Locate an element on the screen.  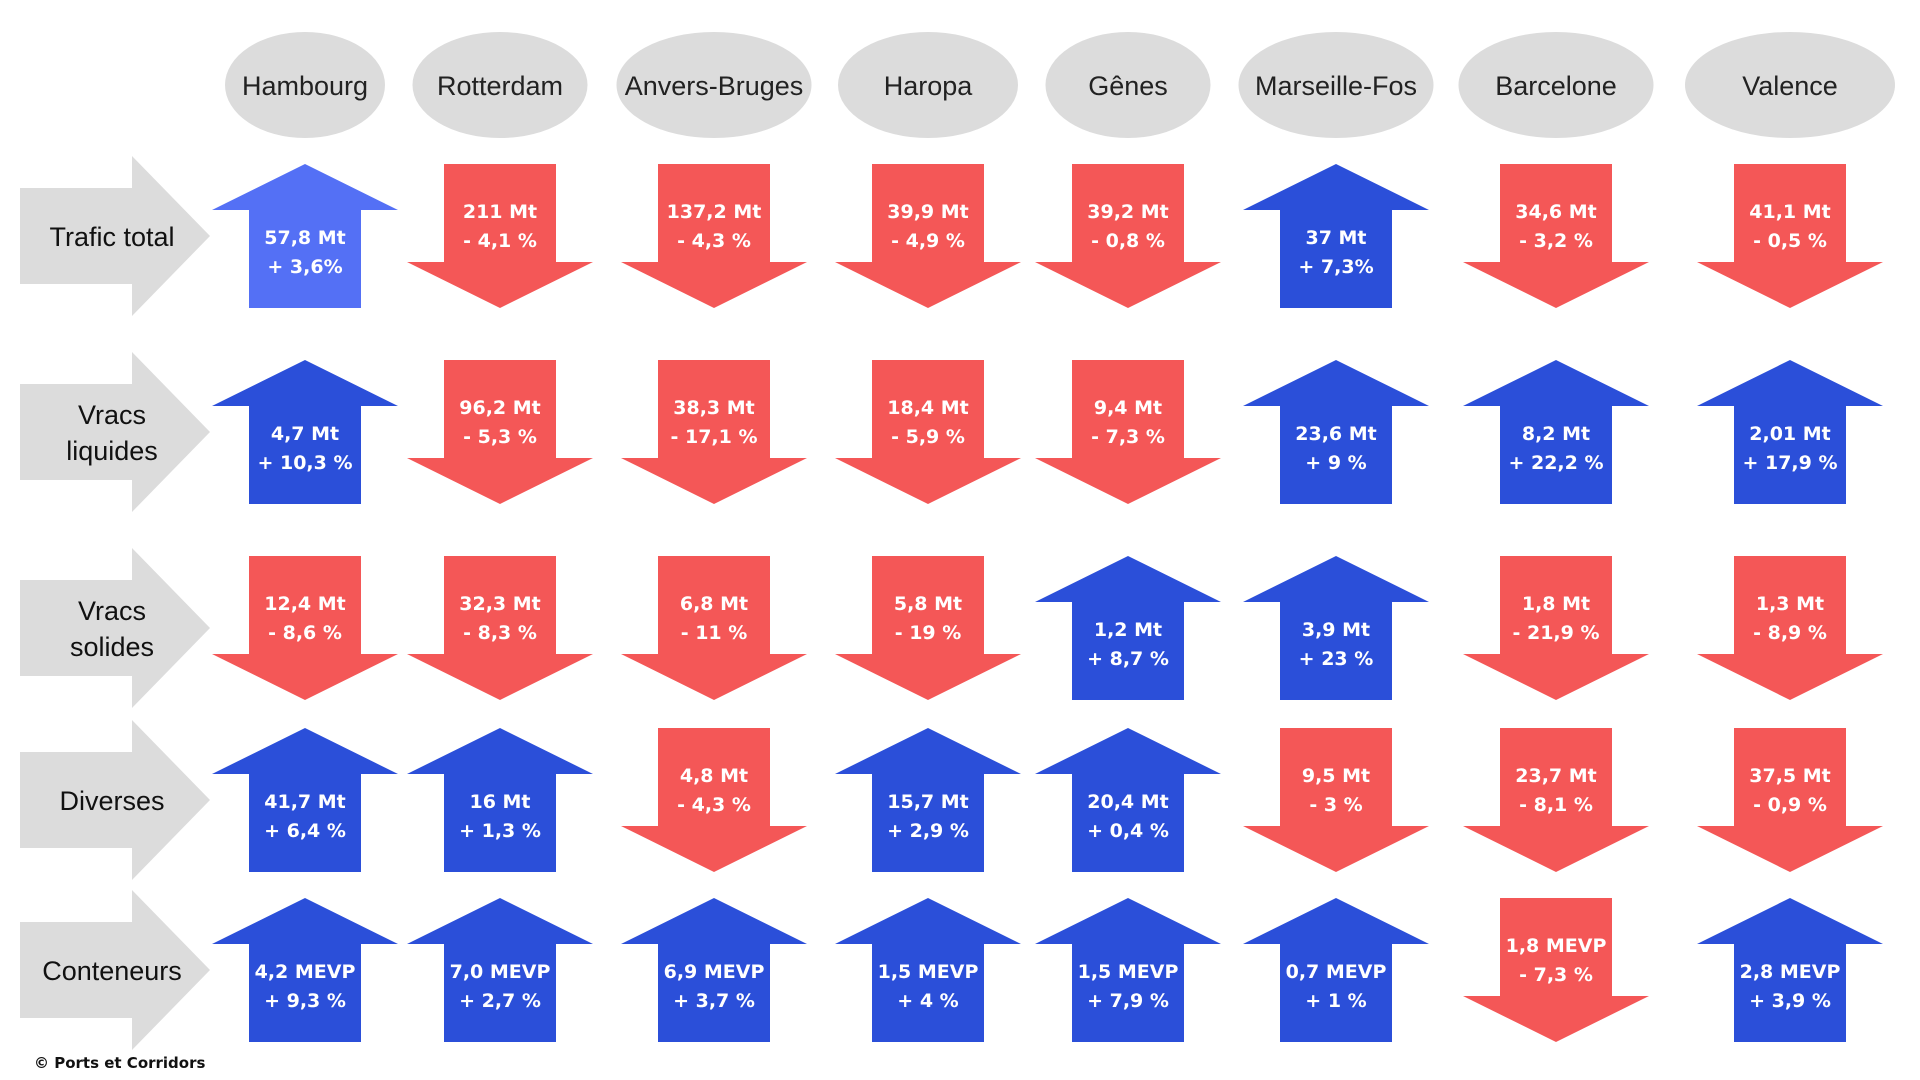
cell-vracs-liquides-valence: 2,01 Mt + 17,9 % is located at coordinates (1790, 432).